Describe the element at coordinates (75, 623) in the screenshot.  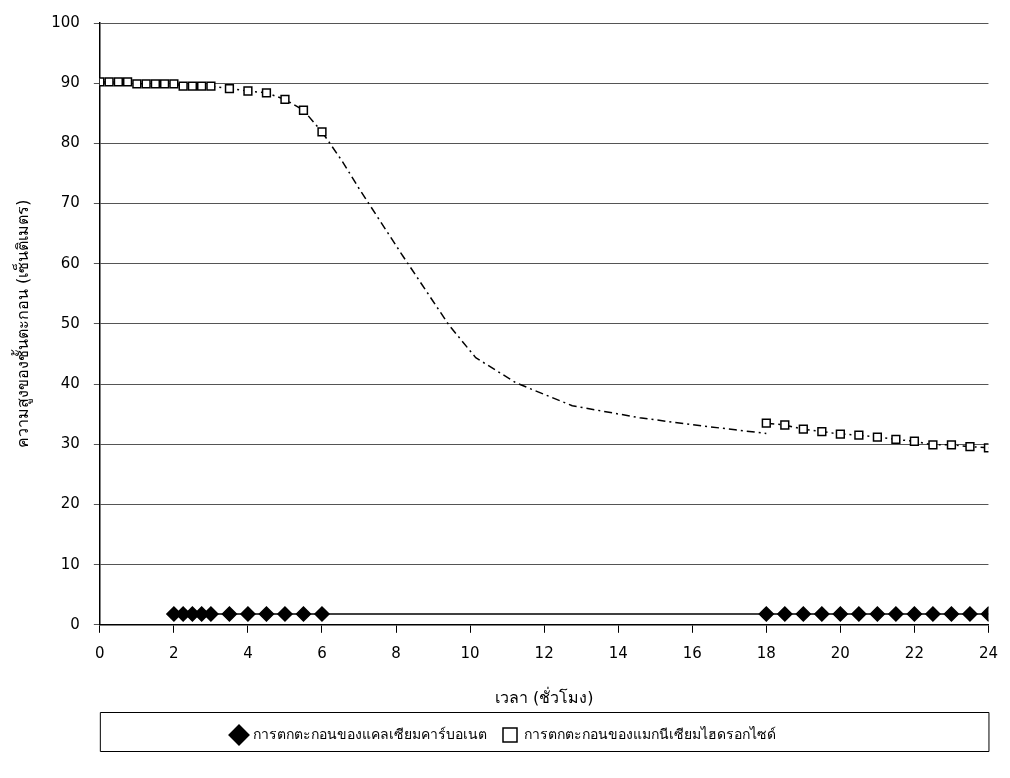
I see `y-tick-label: 0` at that location.